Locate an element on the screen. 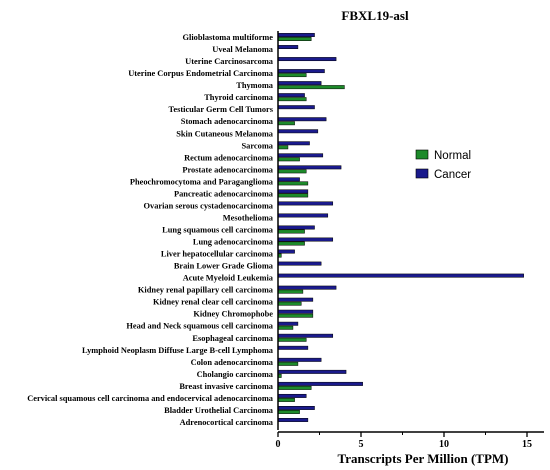  category-label: Sarcoma is located at coordinates (258, 145).